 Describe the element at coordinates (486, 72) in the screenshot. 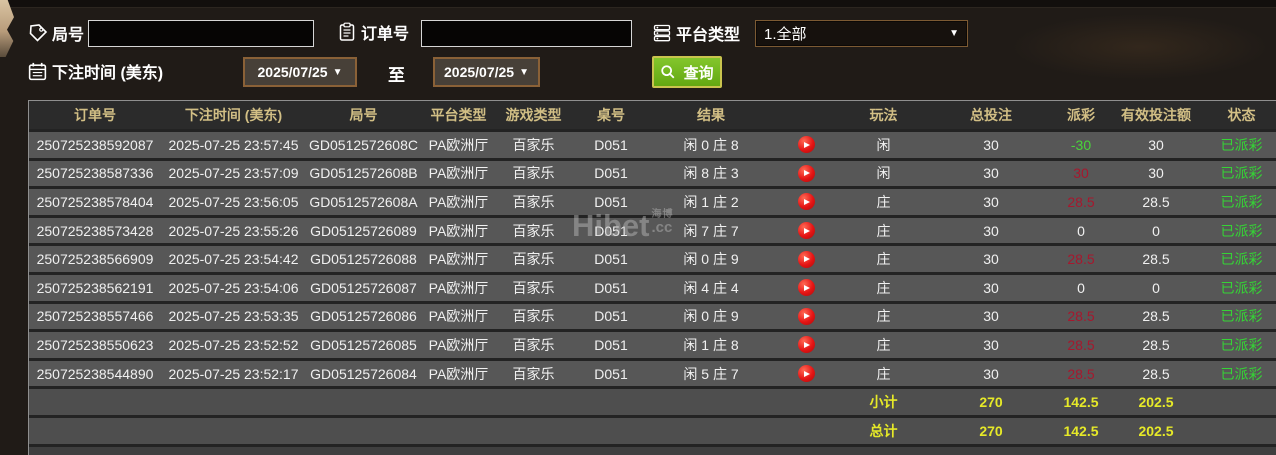

I see `date-to-select: 2025/07/25 ▼` at that location.